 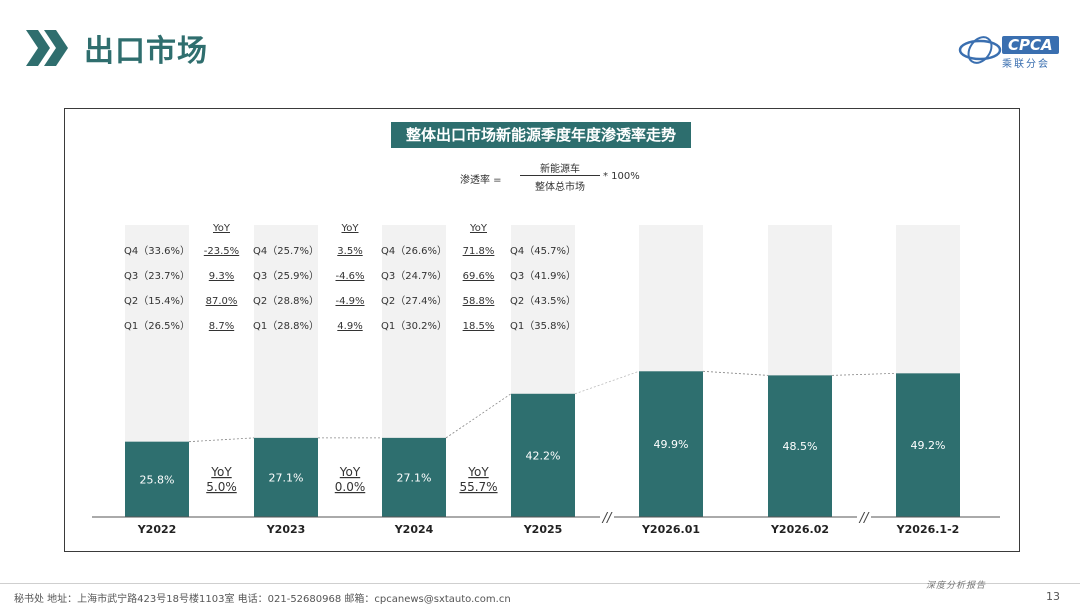 I want to click on page-title: 出口市场, so click(x=146, y=51).